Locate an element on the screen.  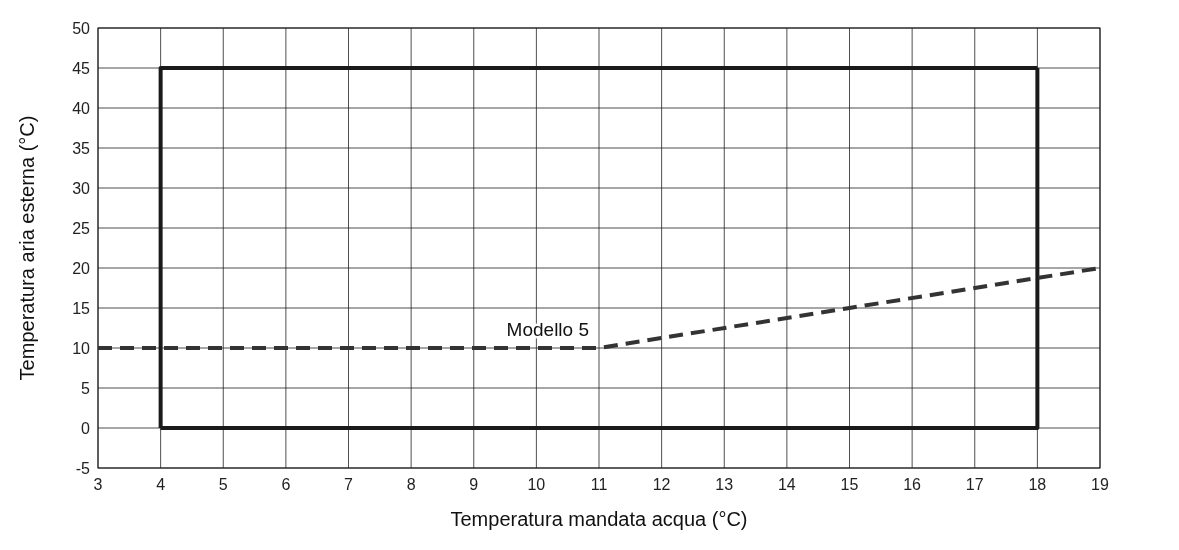
x-tick-label: 6 is located at coordinates (286, 484).